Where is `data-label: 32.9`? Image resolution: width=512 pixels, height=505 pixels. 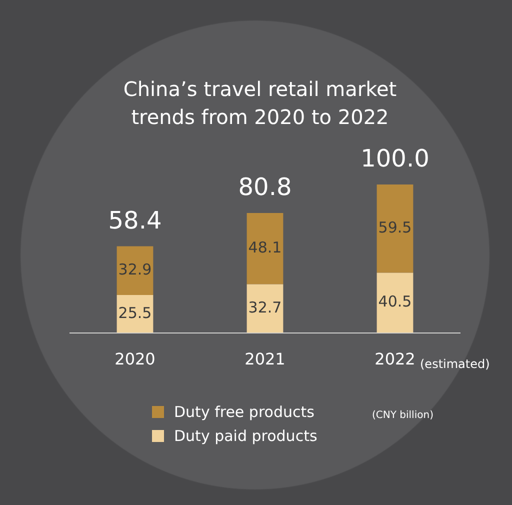
data-label: 32.9 is located at coordinates (135, 269).